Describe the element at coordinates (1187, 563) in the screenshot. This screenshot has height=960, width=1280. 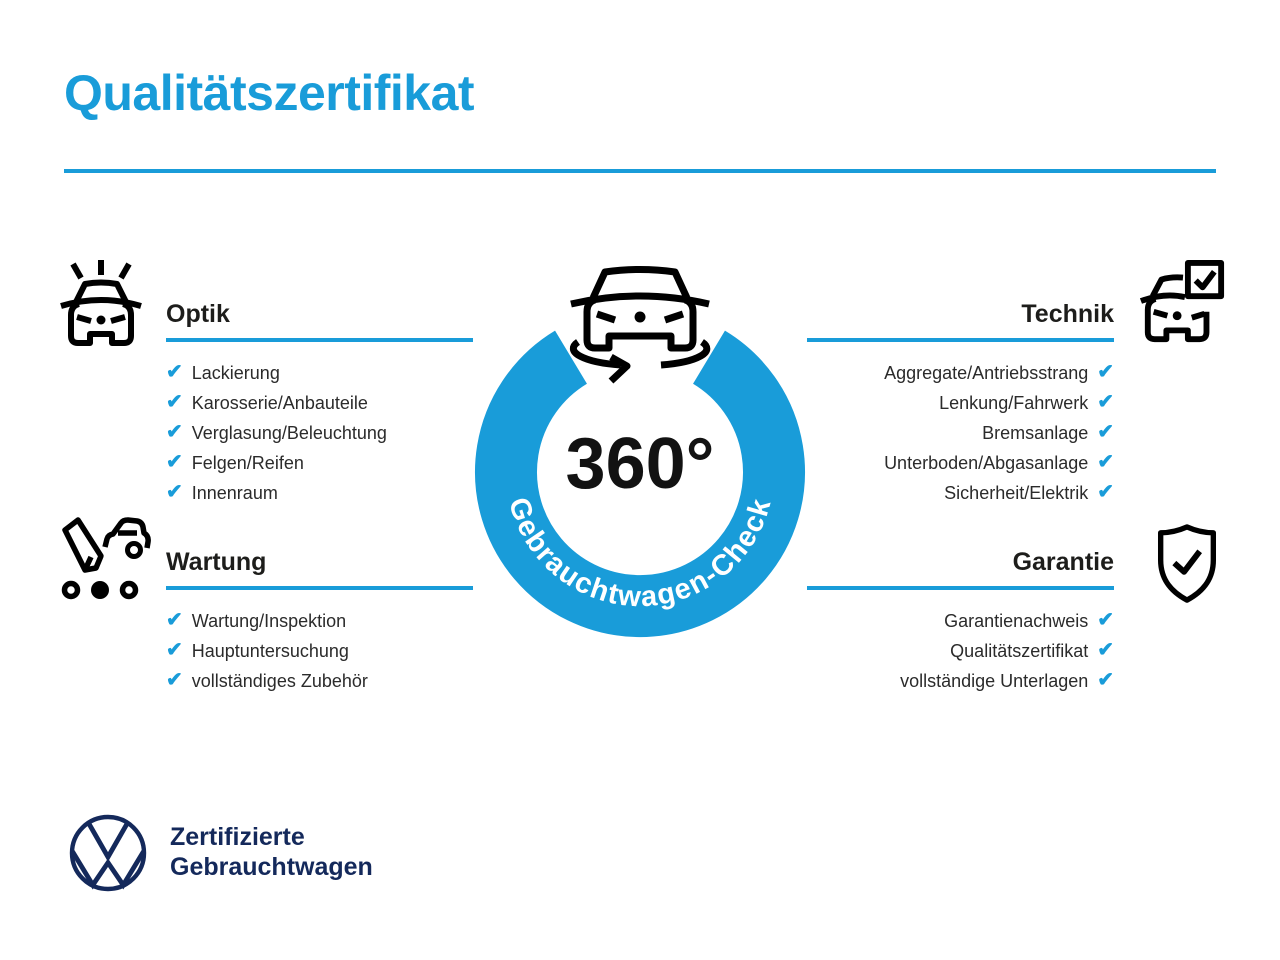
I see `shield-check-icon` at that location.